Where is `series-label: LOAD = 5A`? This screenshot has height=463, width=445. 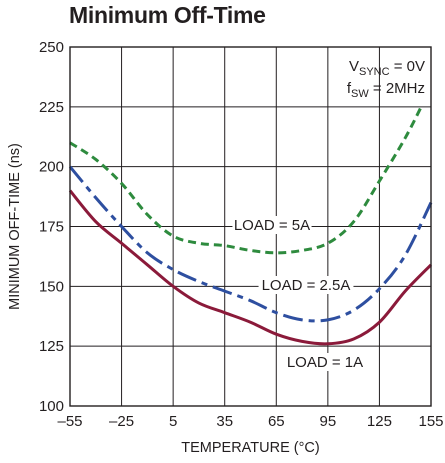 series-label: LOAD = 5A is located at coordinates (272, 225).